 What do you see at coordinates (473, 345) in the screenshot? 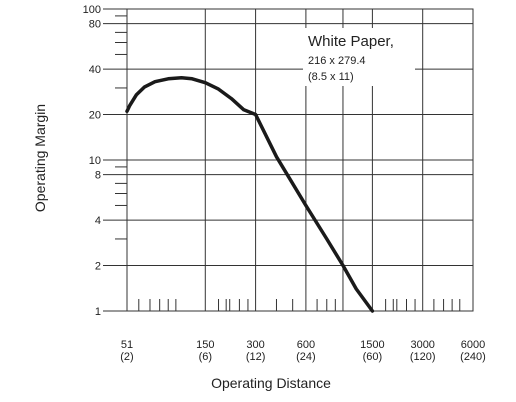
I see `x-tick-label: 6000` at bounding box center [473, 345].